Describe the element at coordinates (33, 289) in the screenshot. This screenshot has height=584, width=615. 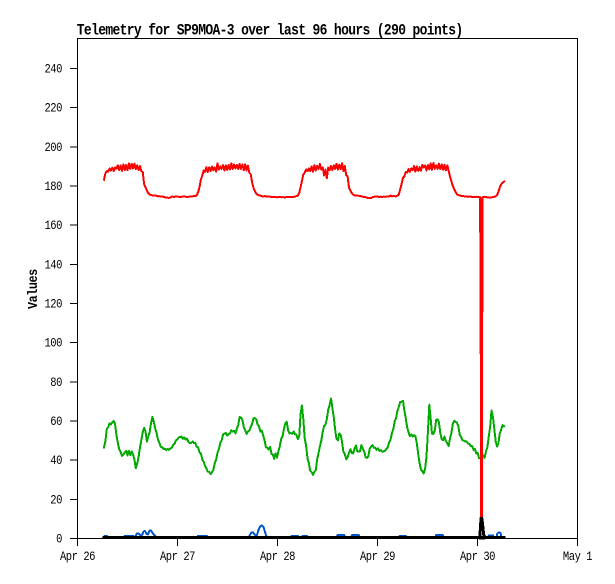
I see `svg-text: Values` at that location.